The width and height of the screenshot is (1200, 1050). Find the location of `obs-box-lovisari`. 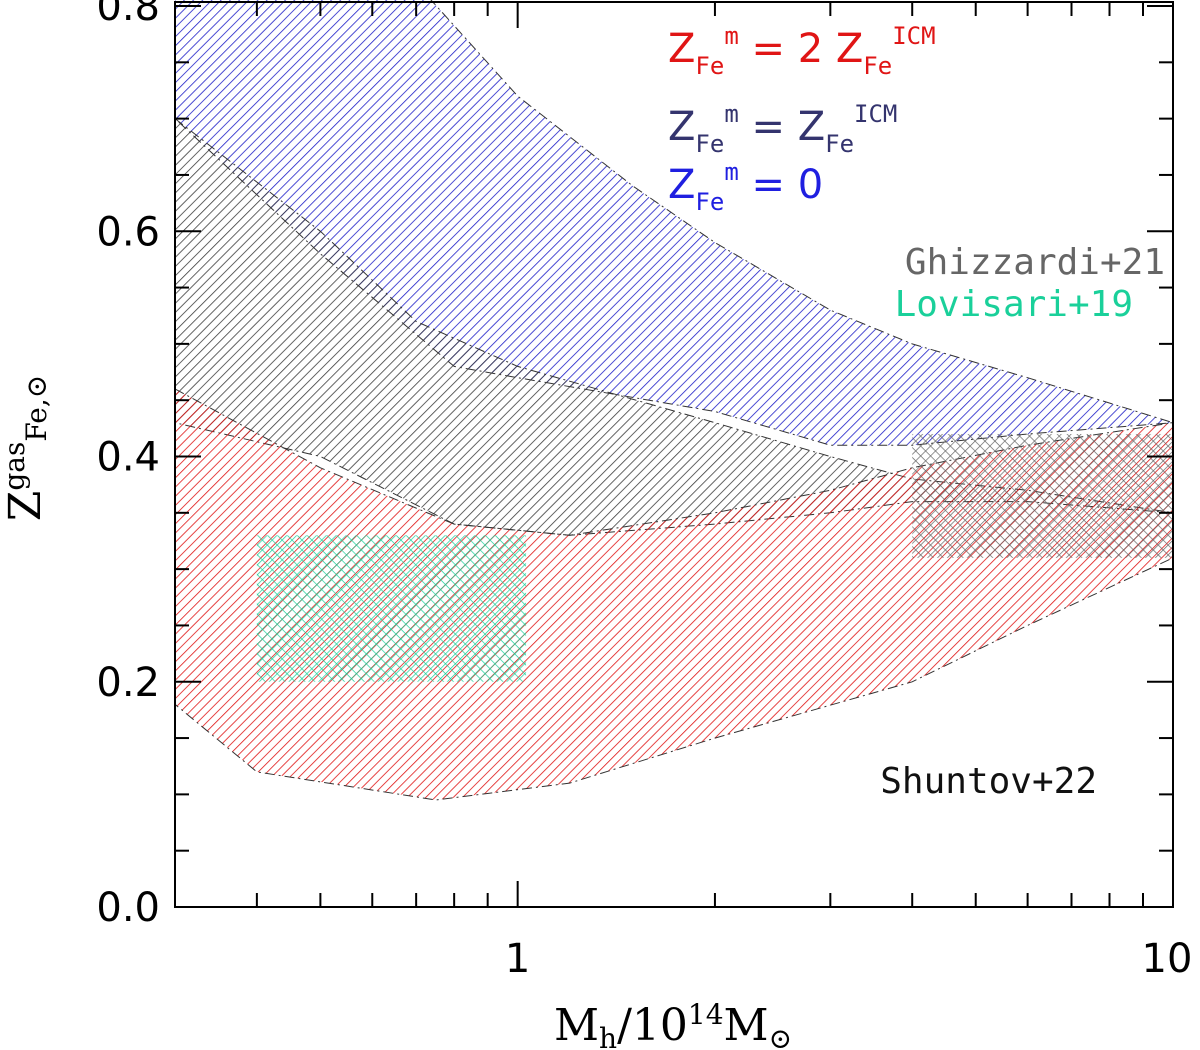

obs-box-lovisari is located at coordinates (391, 608).